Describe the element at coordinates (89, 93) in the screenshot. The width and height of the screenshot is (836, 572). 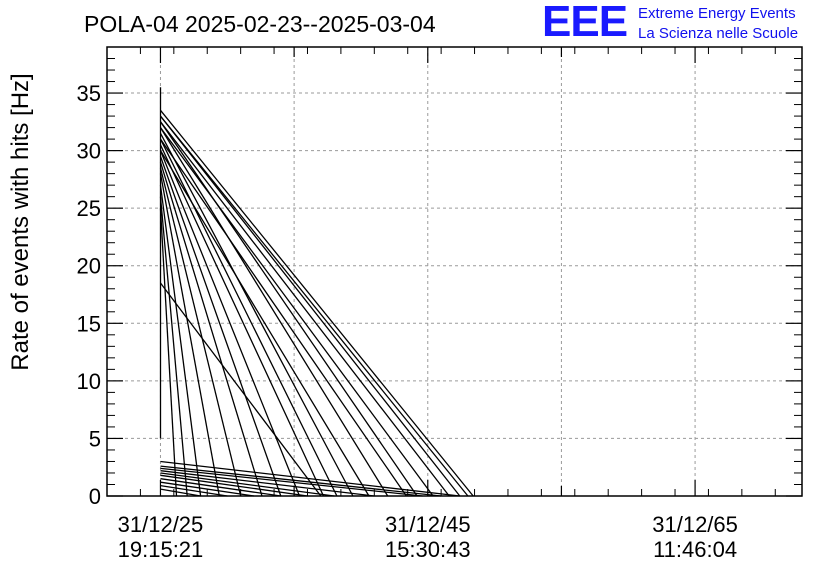
I see `y-tick-label: 35` at that location.